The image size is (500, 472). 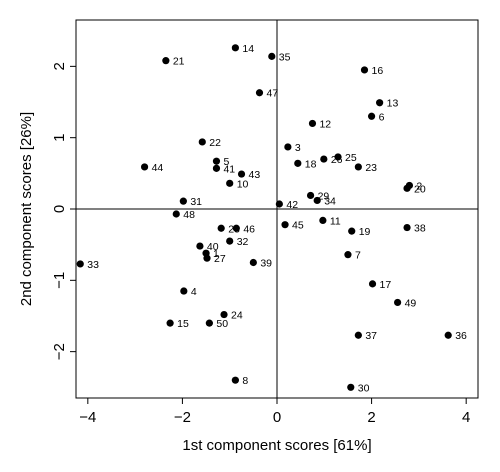 I want to click on x-axis-title: 1st component scores [61%], so click(x=276, y=445).